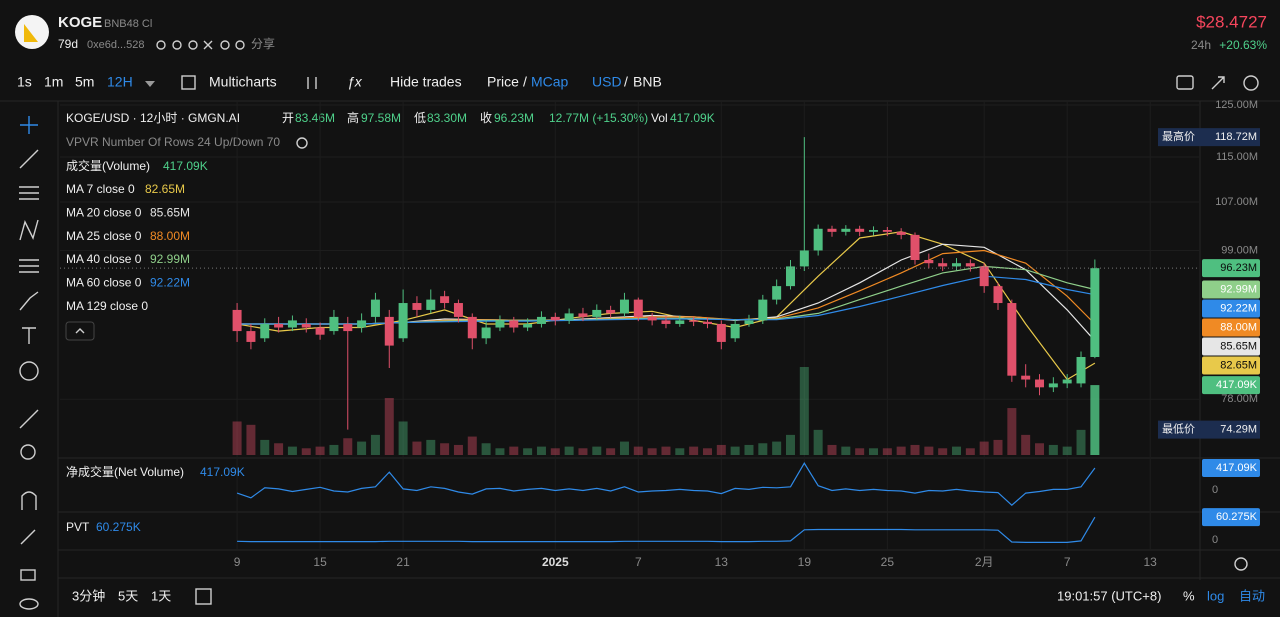 This screenshot has width=1280, height=617. I want to click on indicator-icon, so click(312, 83).